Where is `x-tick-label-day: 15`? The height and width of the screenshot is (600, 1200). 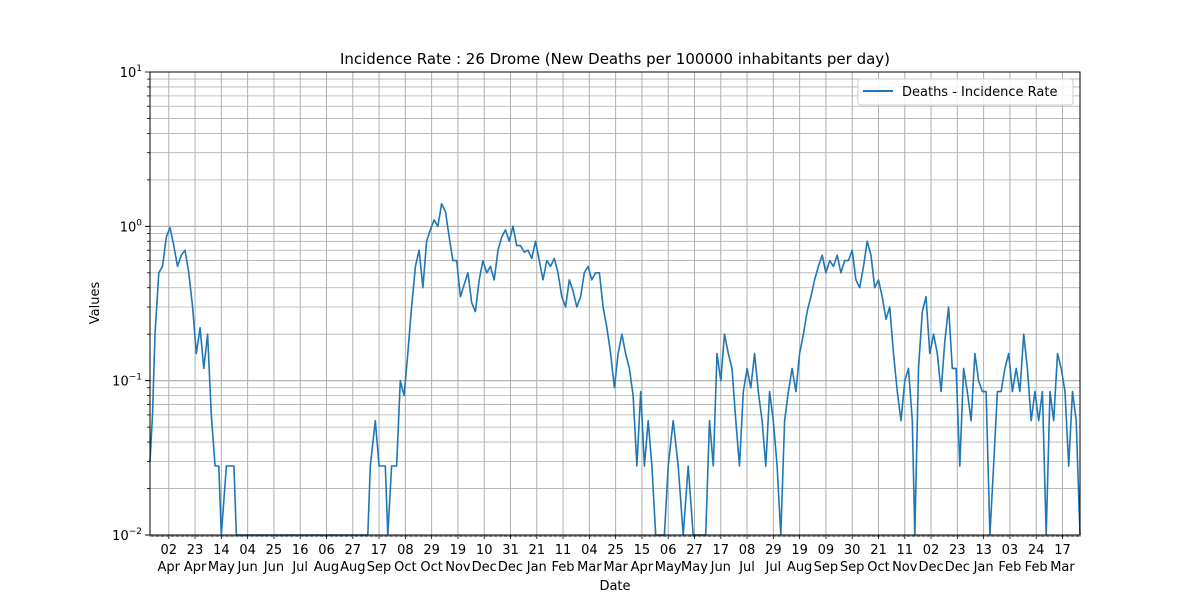 x-tick-label-day: 15 is located at coordinates (642, 550).